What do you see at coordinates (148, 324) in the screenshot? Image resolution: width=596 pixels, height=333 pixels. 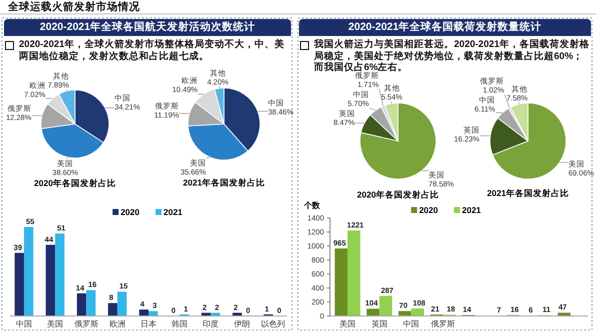 I see `x-tick-label: 日本` at bounding box center [148, 324].